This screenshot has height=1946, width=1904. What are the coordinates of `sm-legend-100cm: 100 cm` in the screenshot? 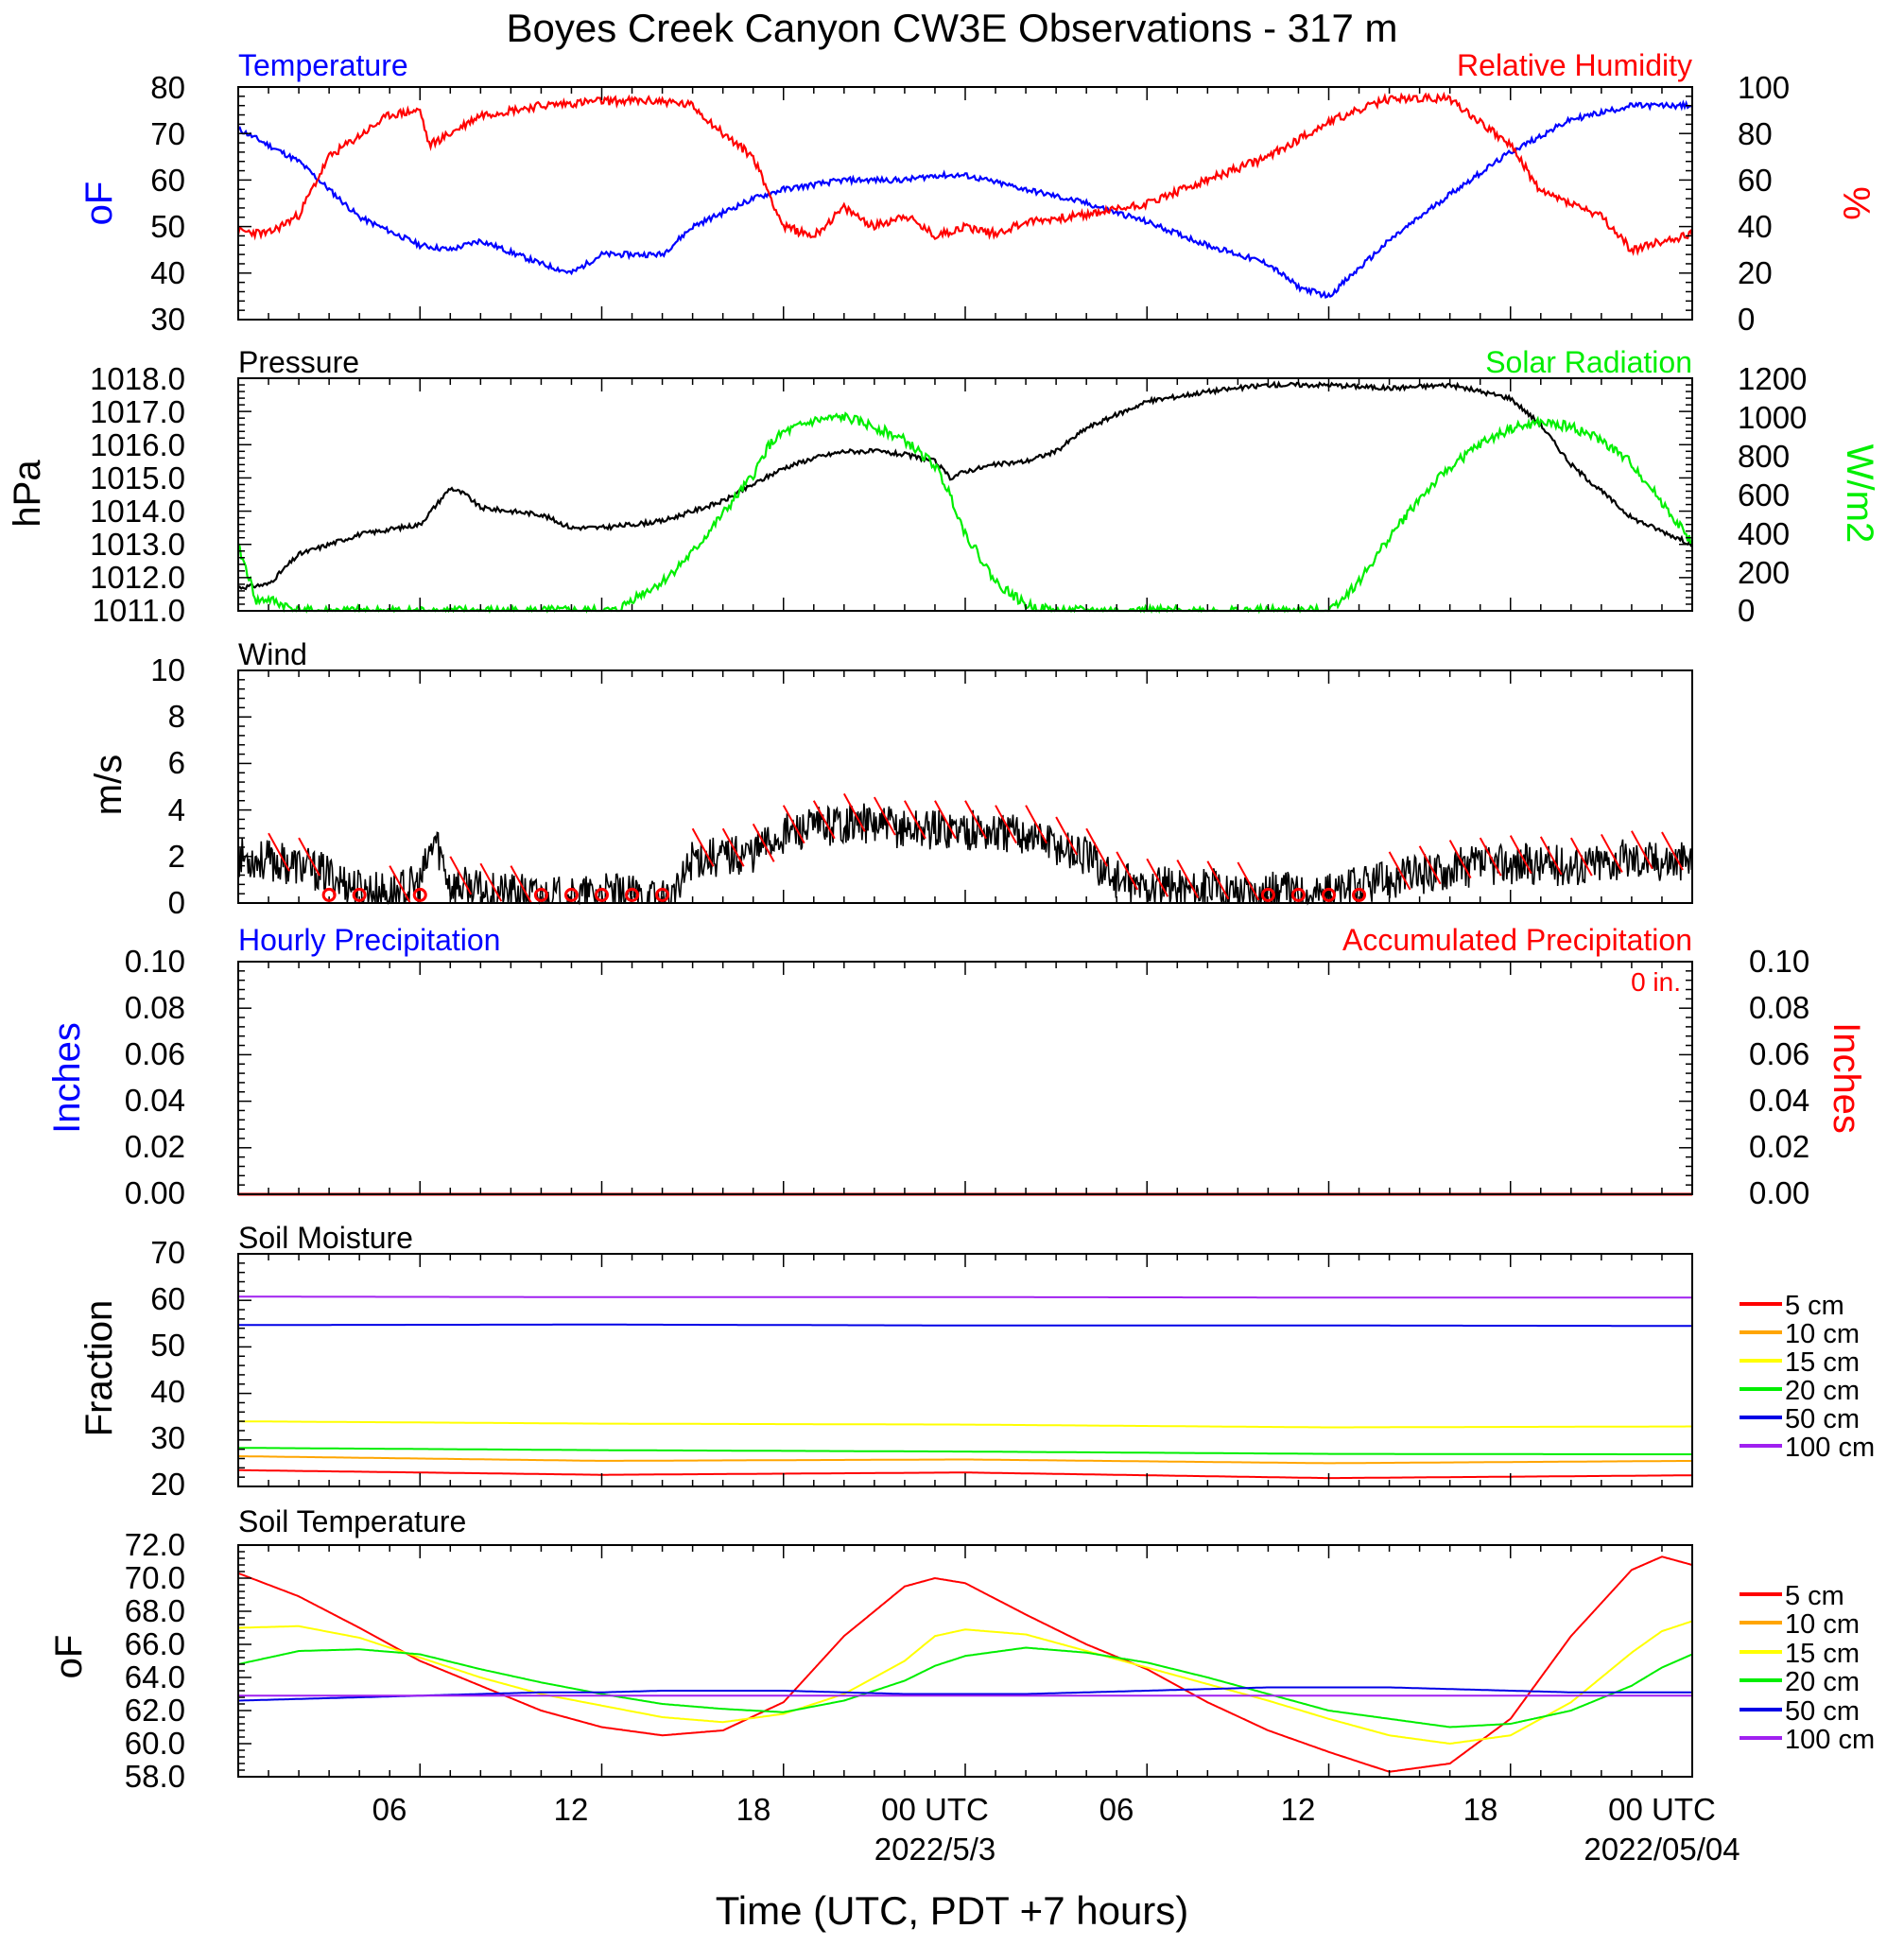 It's located at (1830, 1448).